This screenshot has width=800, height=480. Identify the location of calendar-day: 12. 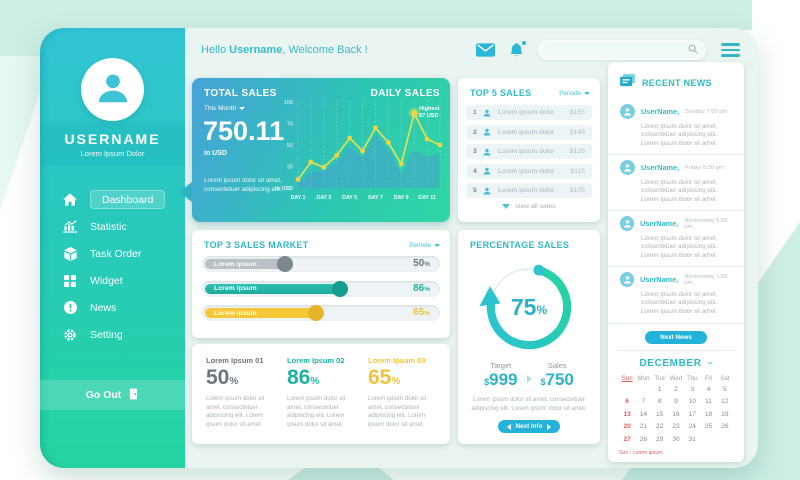
(725, 402).